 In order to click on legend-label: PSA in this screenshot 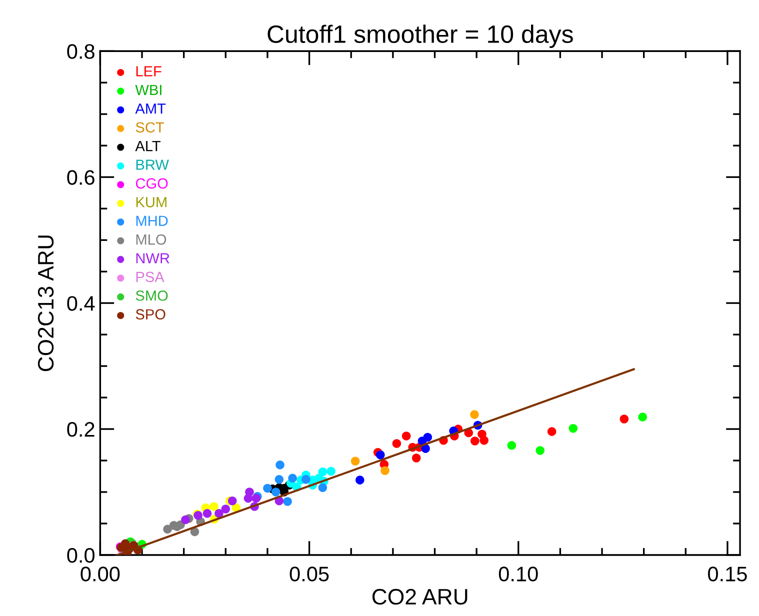, I will do `click(150, 277)`.